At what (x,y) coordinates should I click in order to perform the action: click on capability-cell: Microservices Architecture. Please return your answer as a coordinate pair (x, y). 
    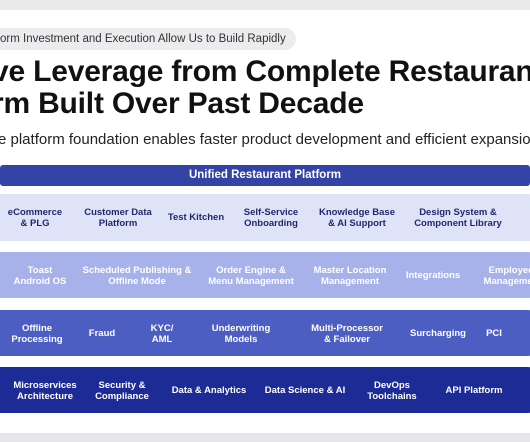
    Looking at the image, I should click on (44, 391).